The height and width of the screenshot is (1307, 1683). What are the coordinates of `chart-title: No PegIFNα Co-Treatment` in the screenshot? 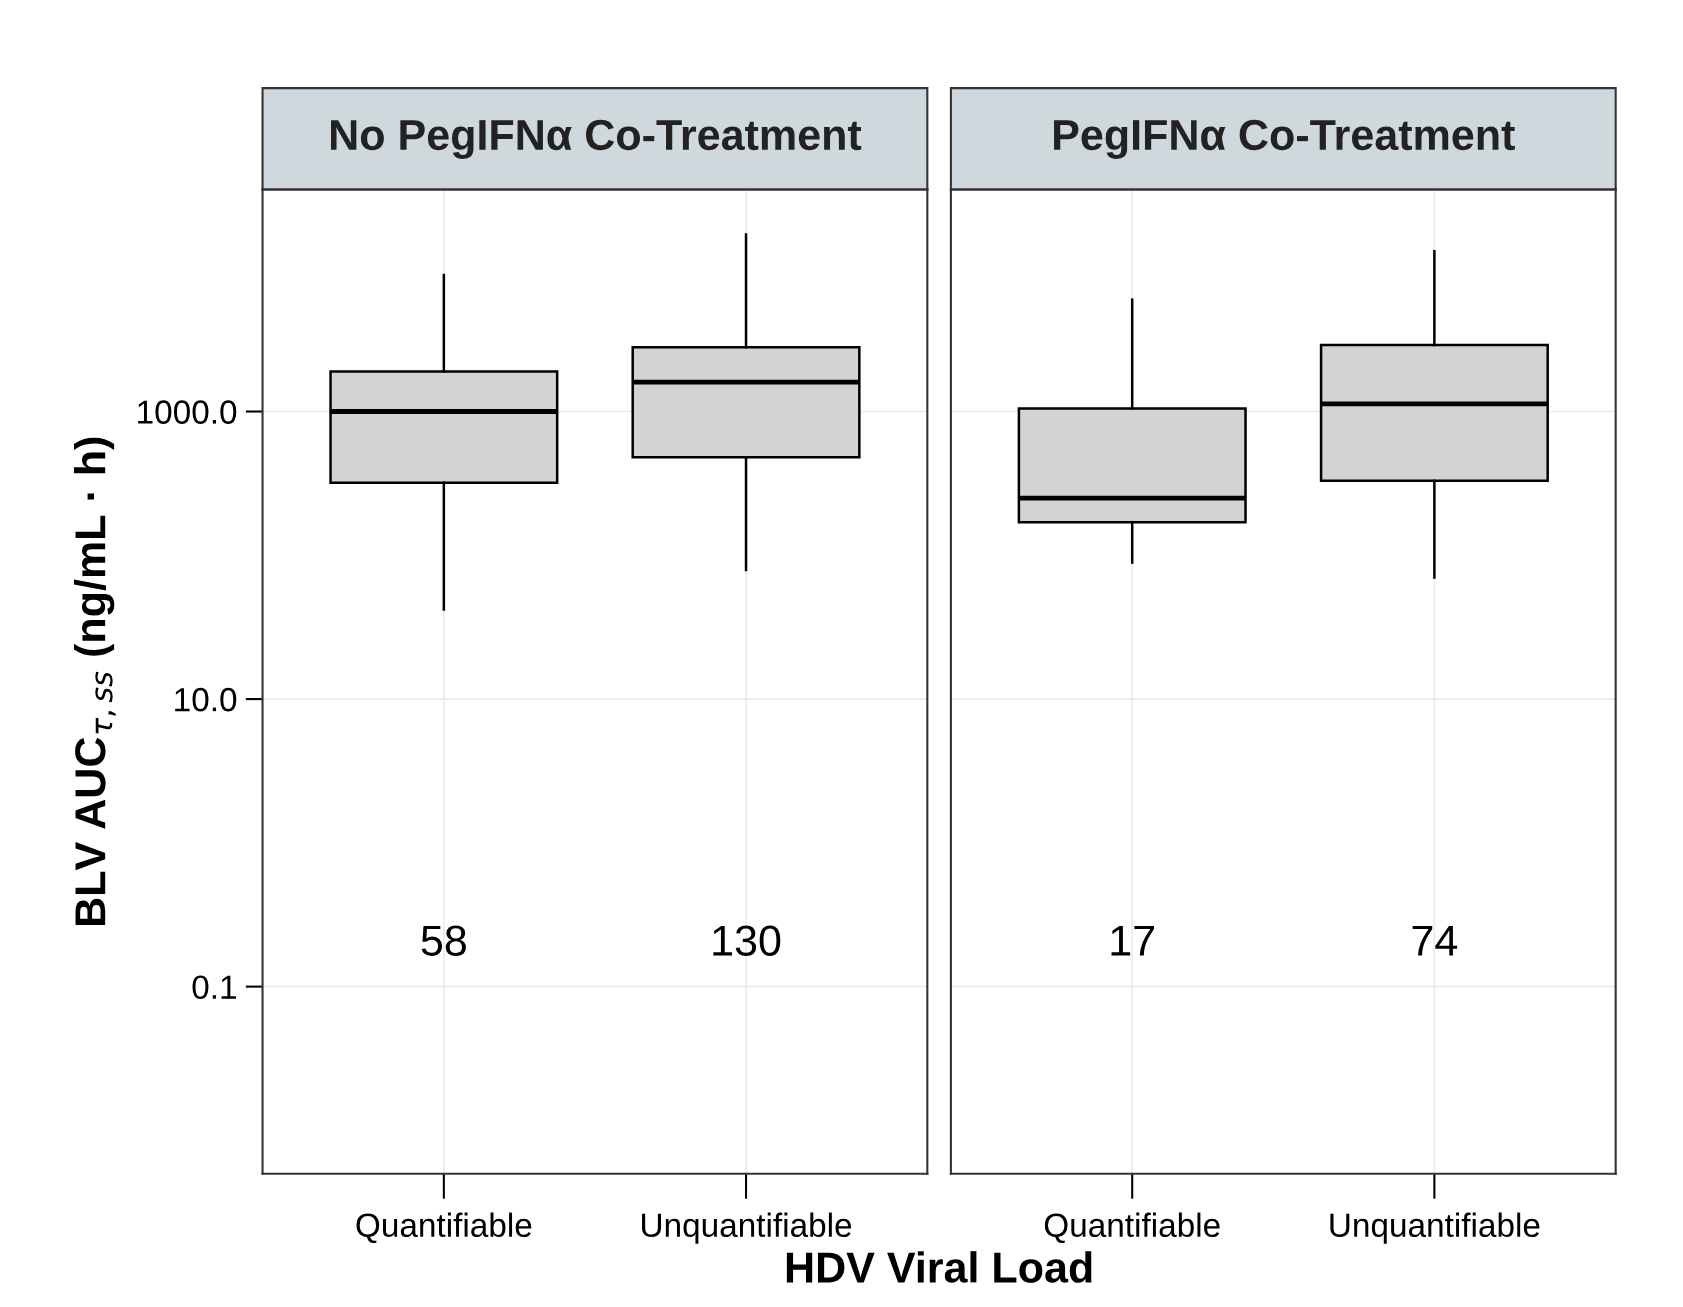 It's located at (596, 139).